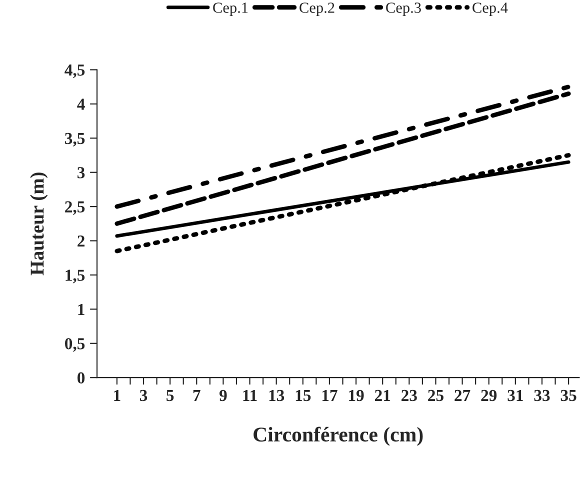  What do you see at coordinates (81, 241) in the screenshot?
I see `y-tick-label: 2` at bounding box center [81, 241].